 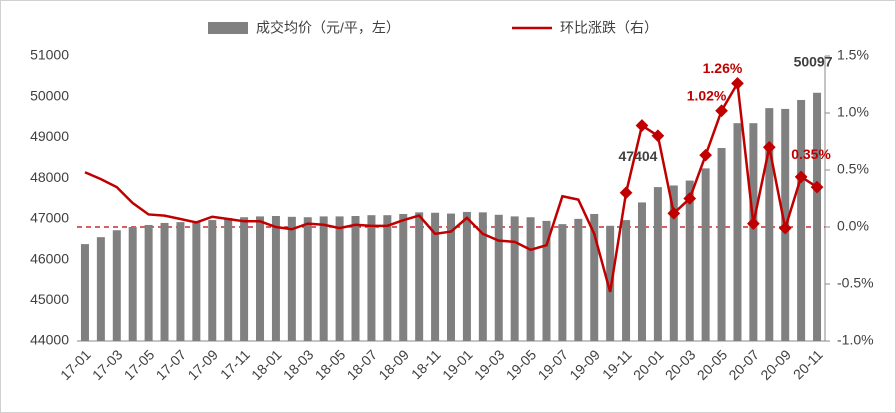 What do you see at coordinates (49, 218) in the screenshot?
I see `y-tick-label: 47000` at bounding box center [49, 218].